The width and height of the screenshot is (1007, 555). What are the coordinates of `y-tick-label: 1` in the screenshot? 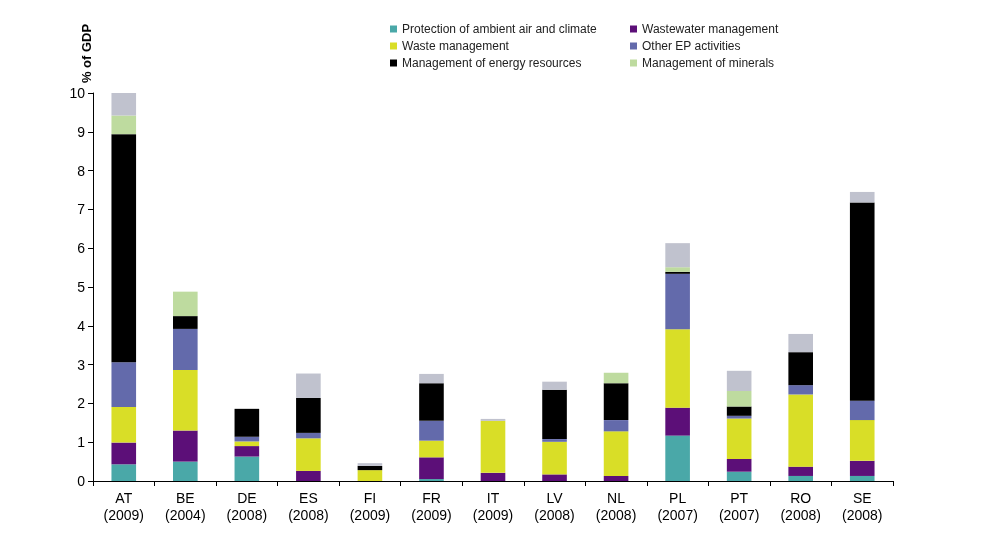 It's located at (81, 442).